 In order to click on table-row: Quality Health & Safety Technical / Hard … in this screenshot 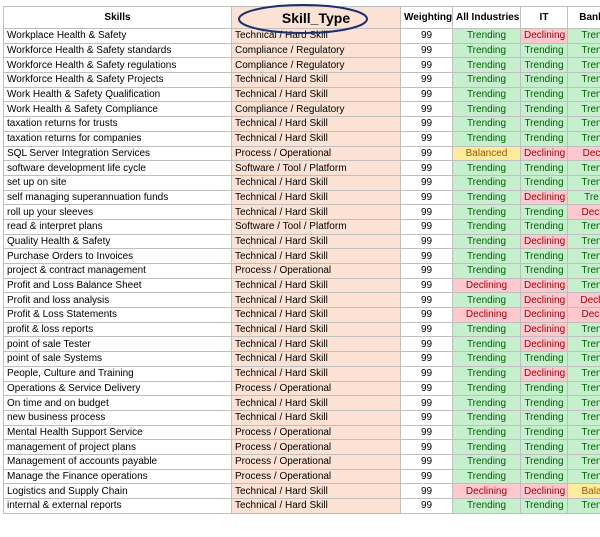, I will do `click(301, 241)`.